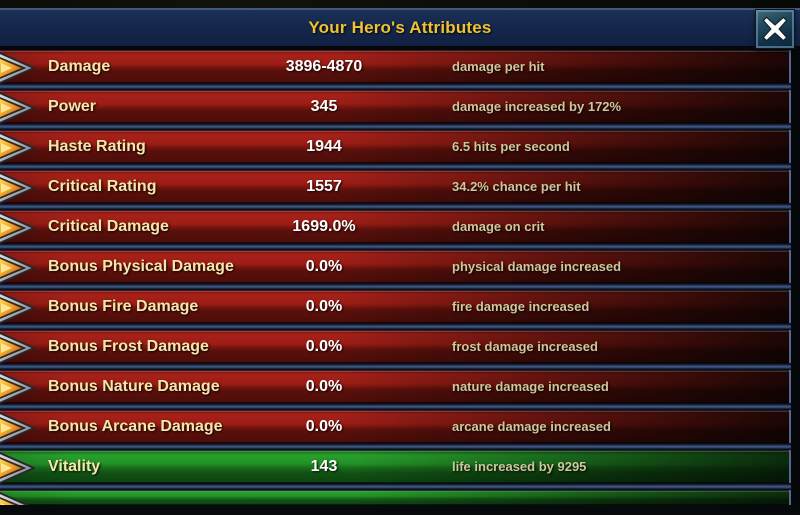  What do you see at coordinates (395, 110) in the screenshot?
I see `attribute-row: Power 345 damage increased by 172%` at bounding box center [395, 110].